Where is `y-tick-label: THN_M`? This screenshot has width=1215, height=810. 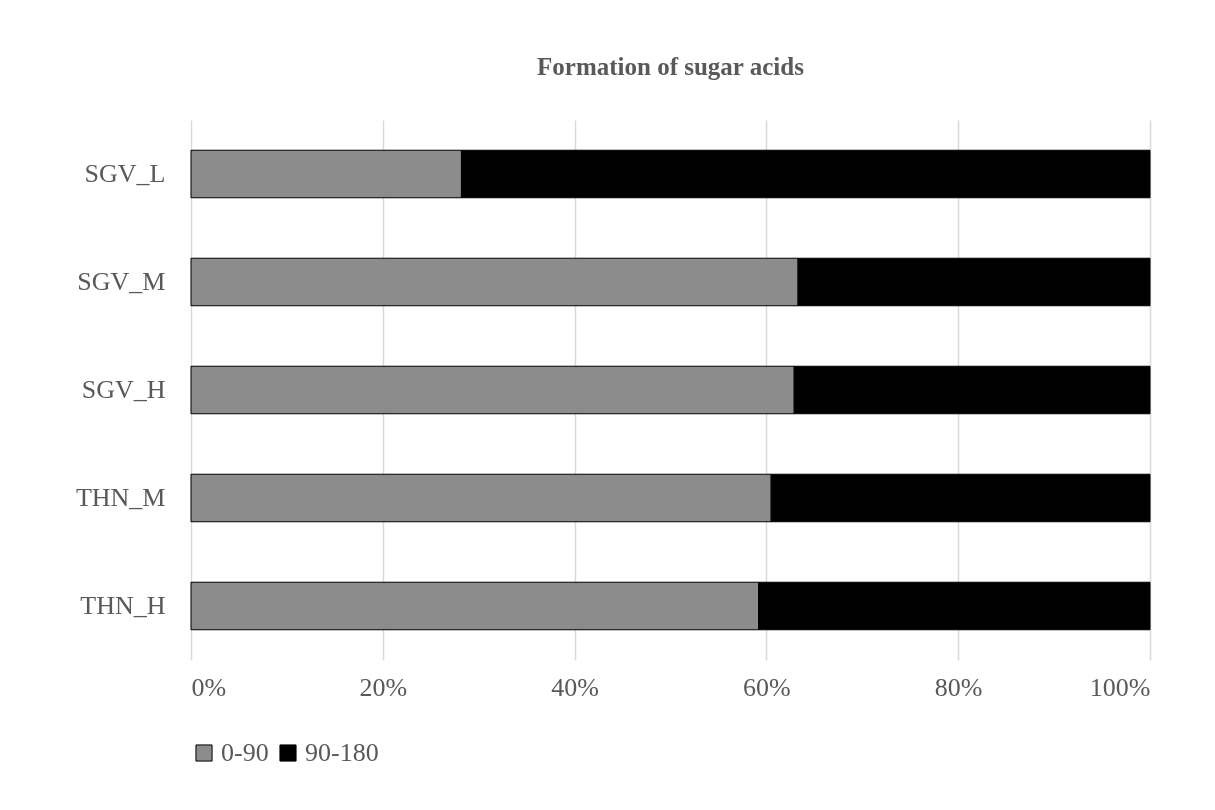
y-tick-label: THN_M is located at coordinates (120, 497).